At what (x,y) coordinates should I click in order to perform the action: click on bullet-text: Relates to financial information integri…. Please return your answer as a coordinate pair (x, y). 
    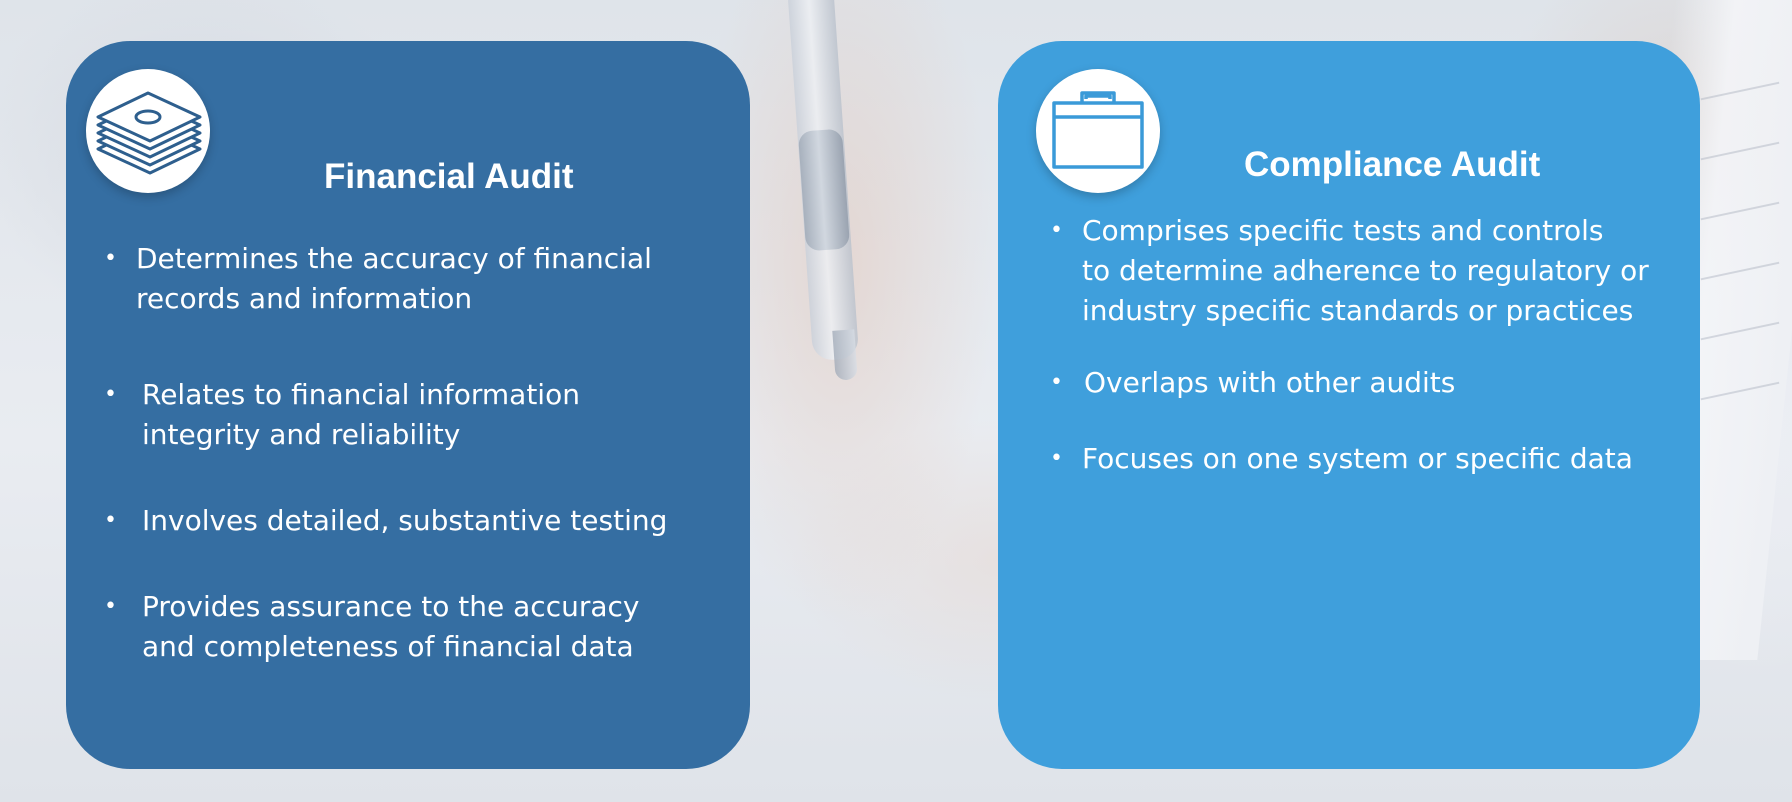
    Looking at the image, I should click on (361, 414).